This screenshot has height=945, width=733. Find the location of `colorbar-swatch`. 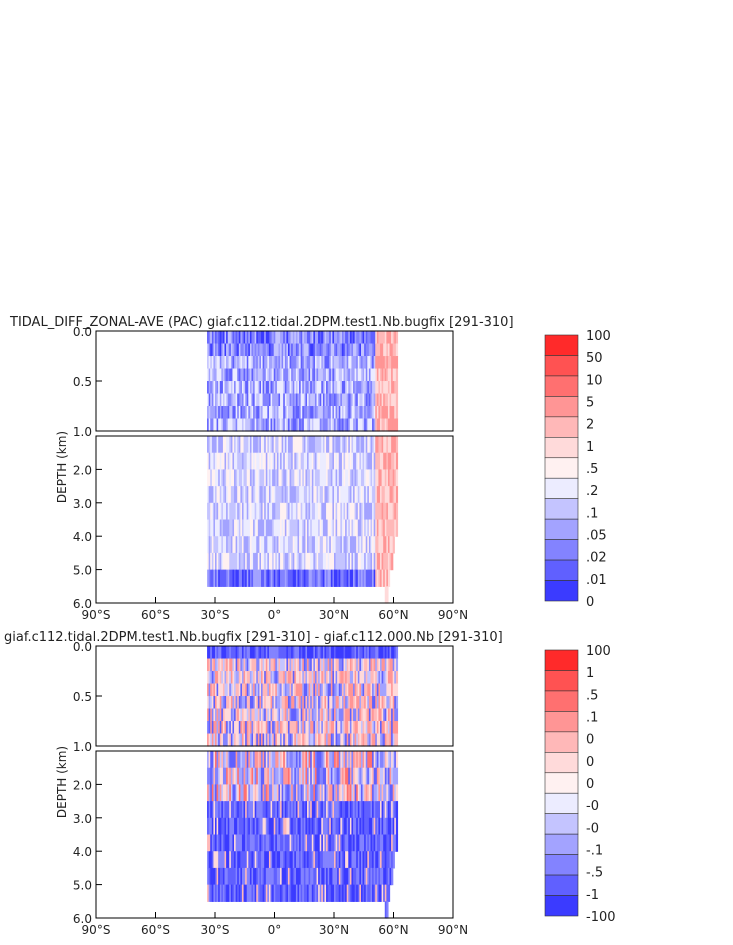

colorbar-swatch is located at coordinates (561, 468).